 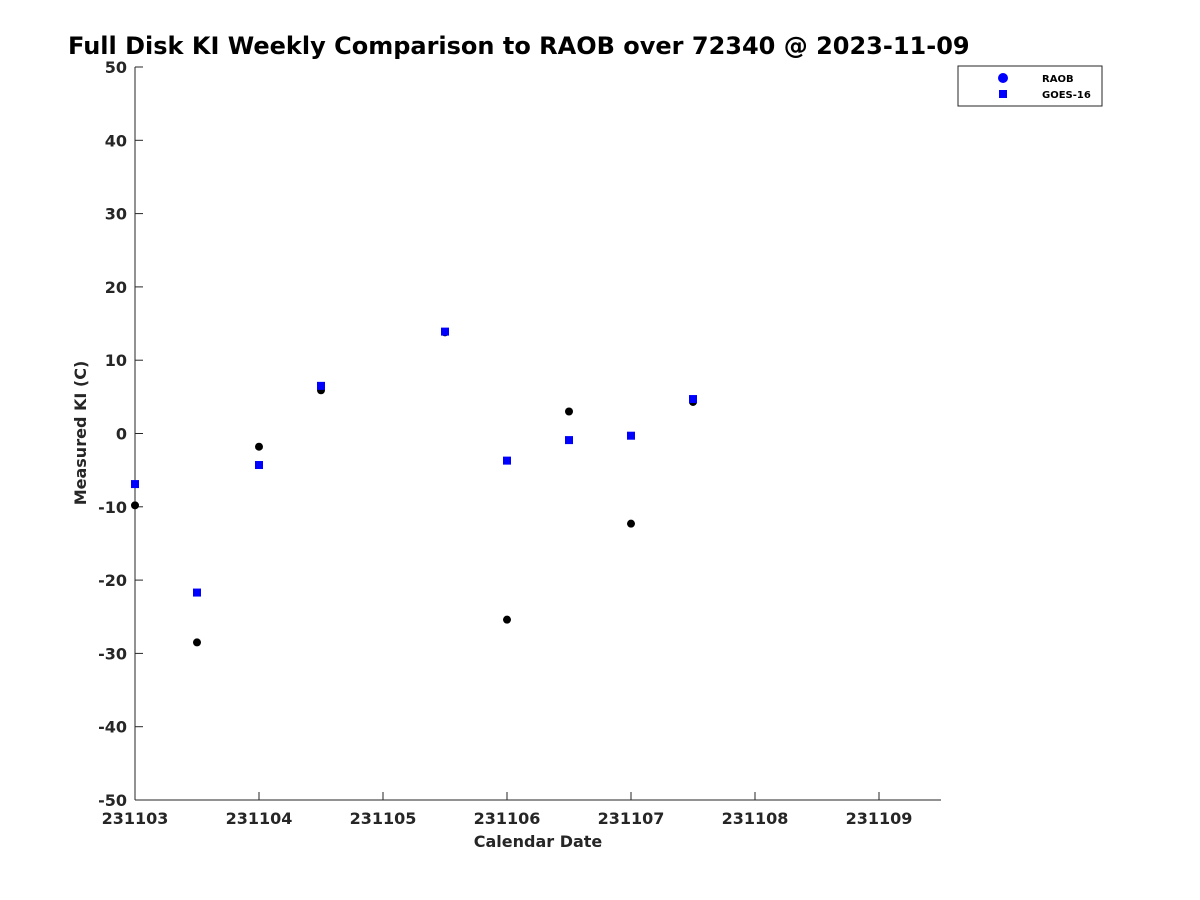 I want to click on legend-label: RAOB, so click(x=1058, y=79).